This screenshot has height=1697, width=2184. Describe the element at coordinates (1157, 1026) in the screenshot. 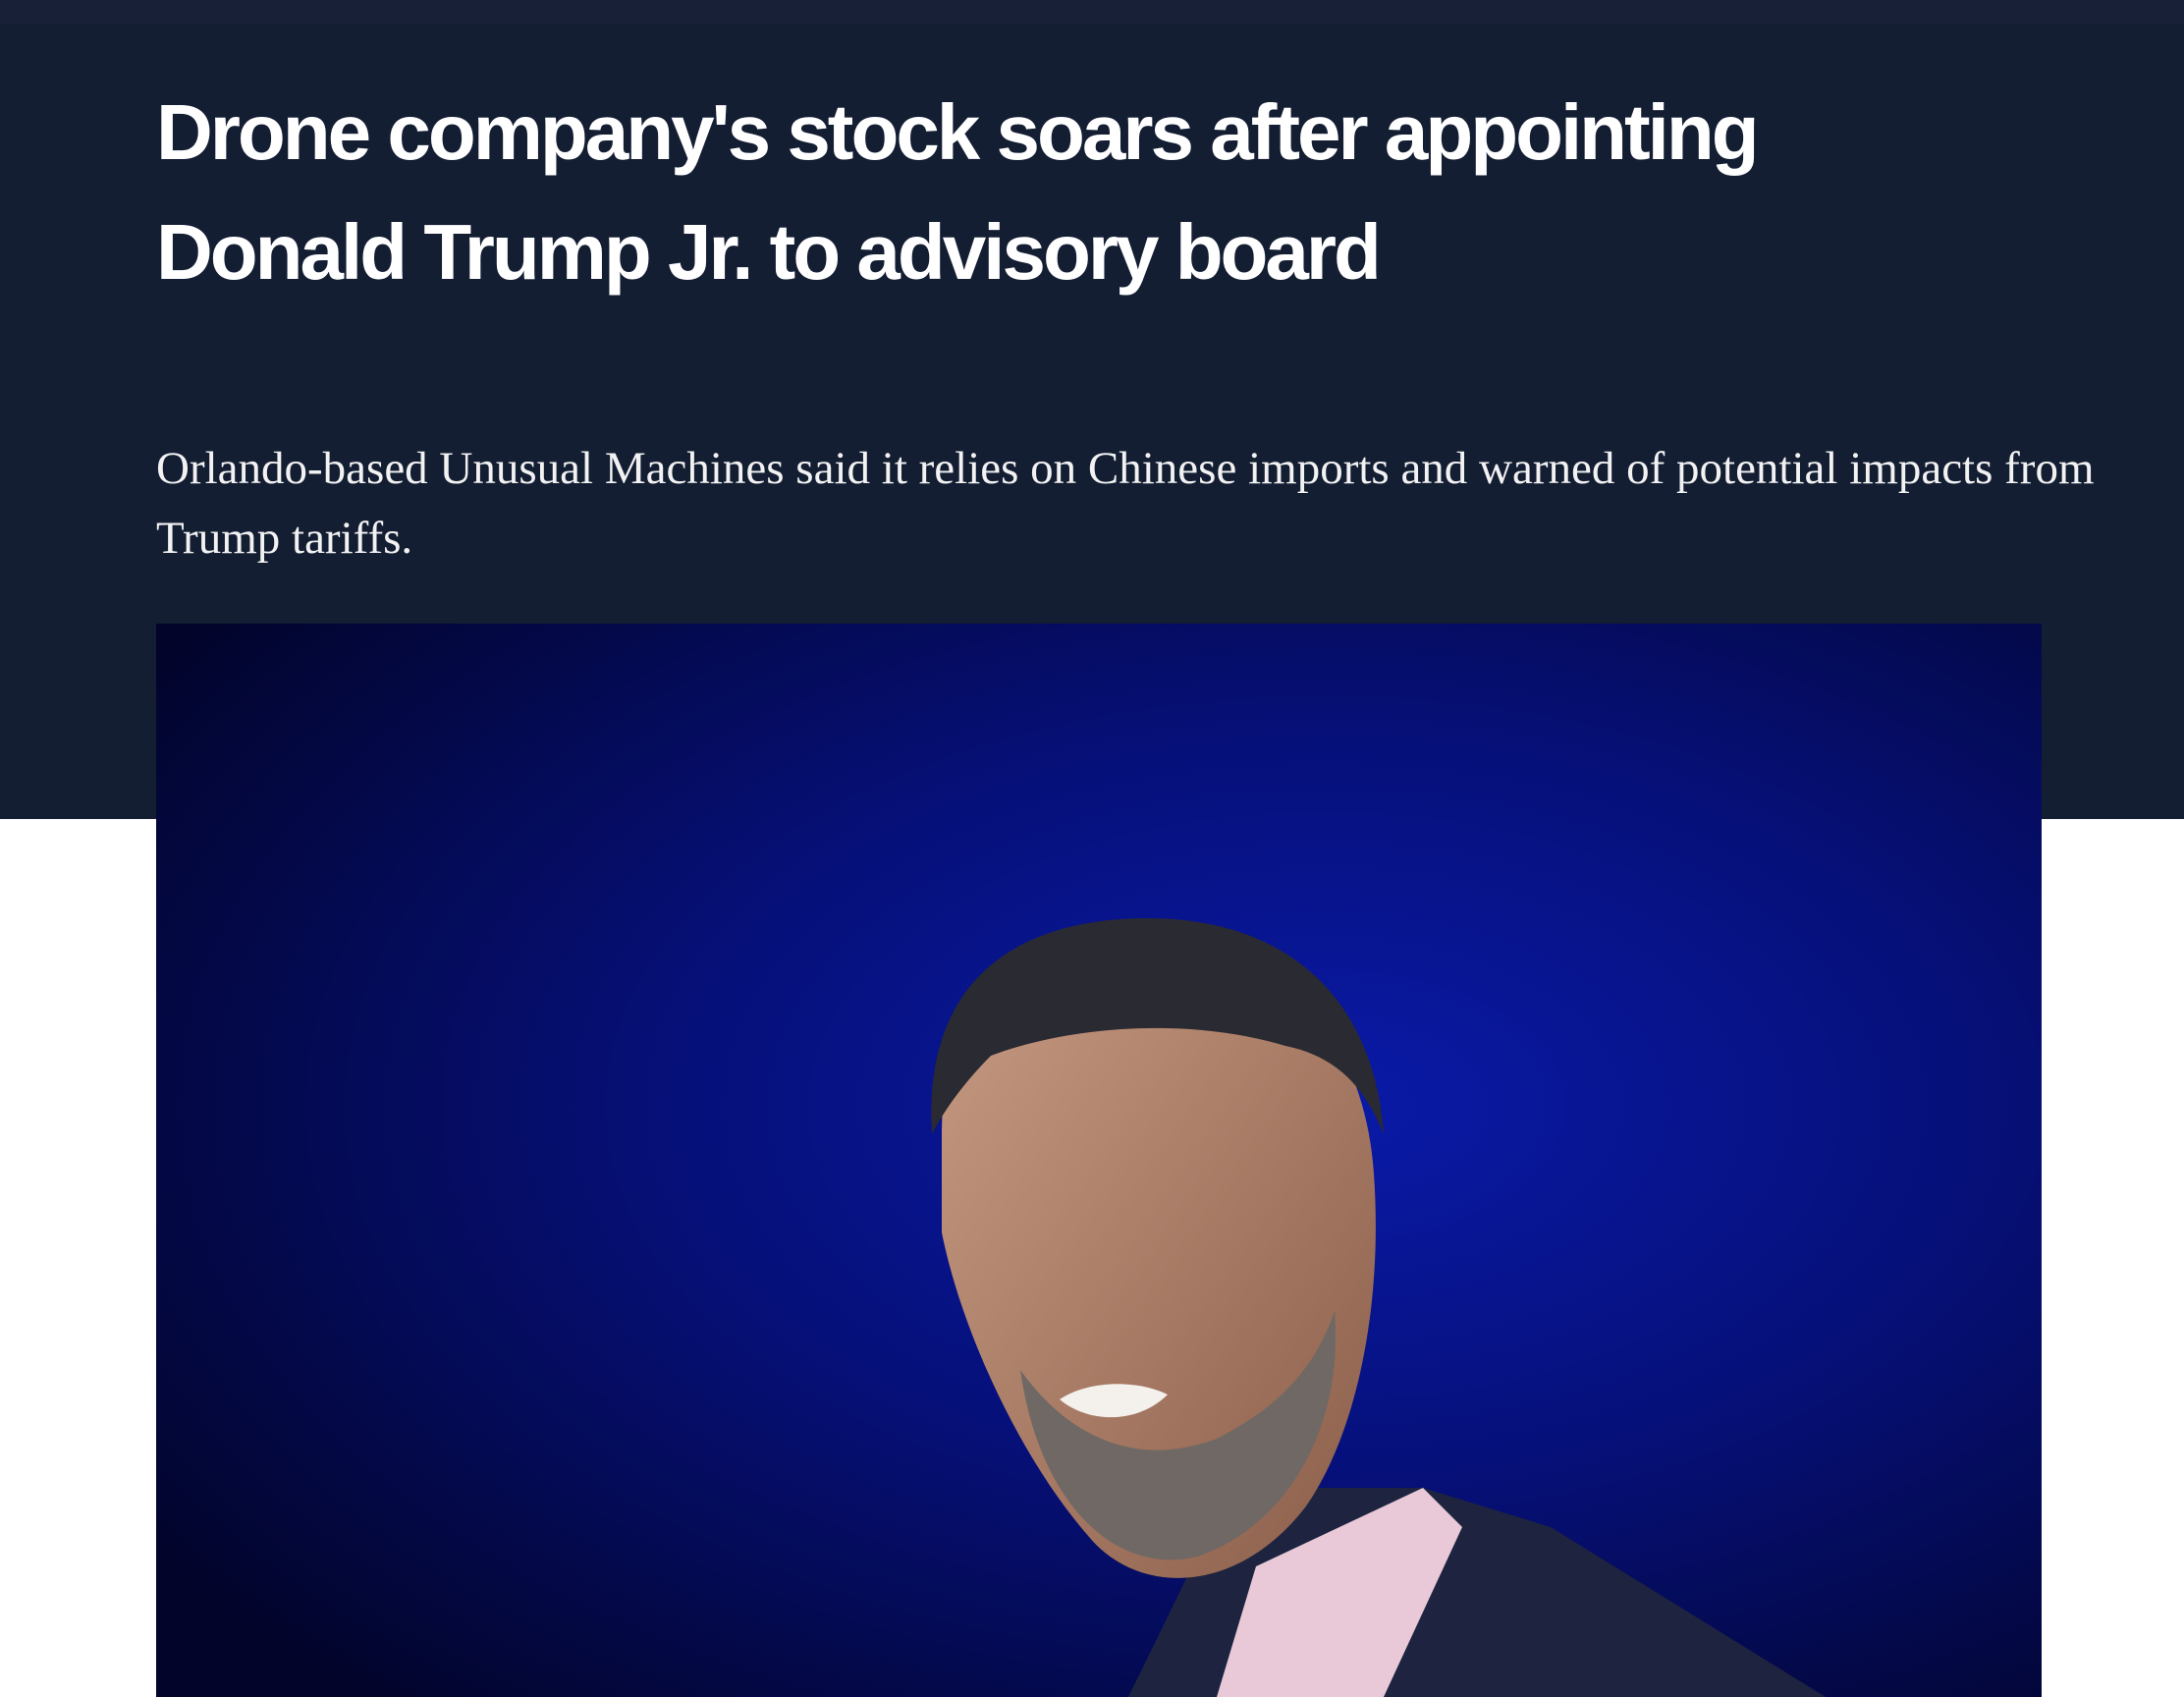

I see `hair` at that location.